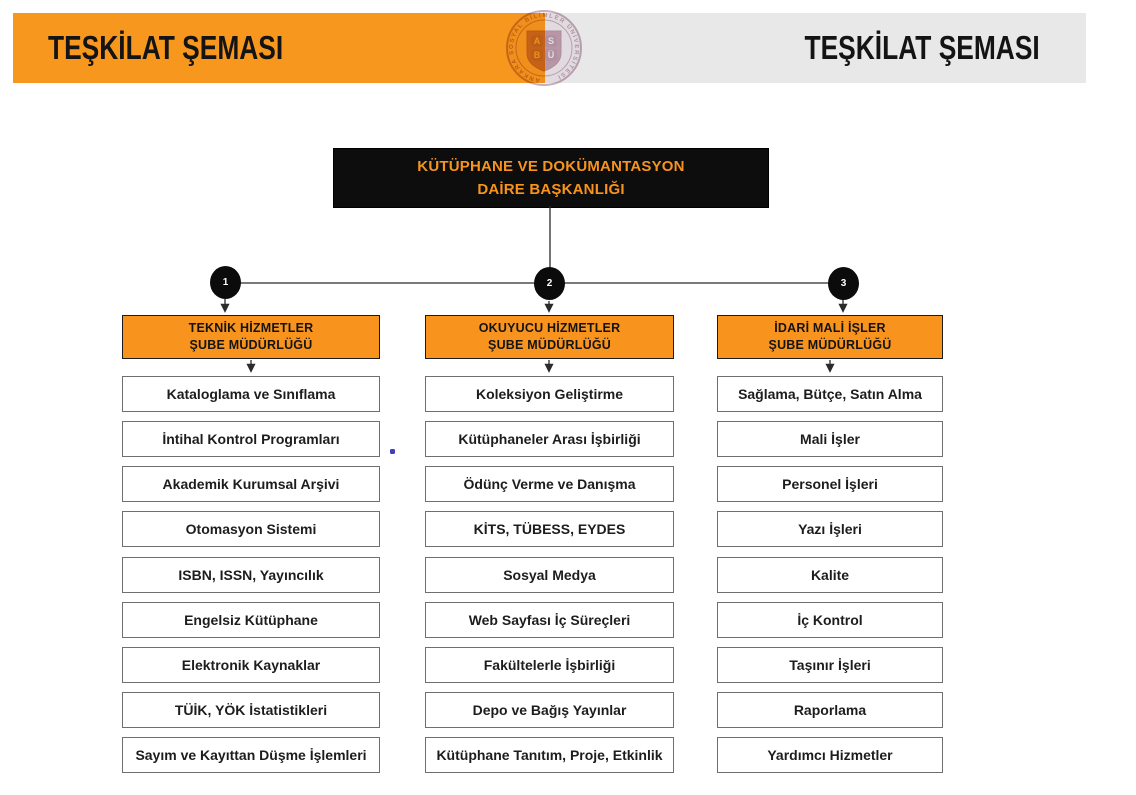 The height and width of the screenshot is (795, 1136). Describe the element at coordinates (251, 664) in the screenshot. I see `org-item: Elektronik Kaynaklar` at that location.